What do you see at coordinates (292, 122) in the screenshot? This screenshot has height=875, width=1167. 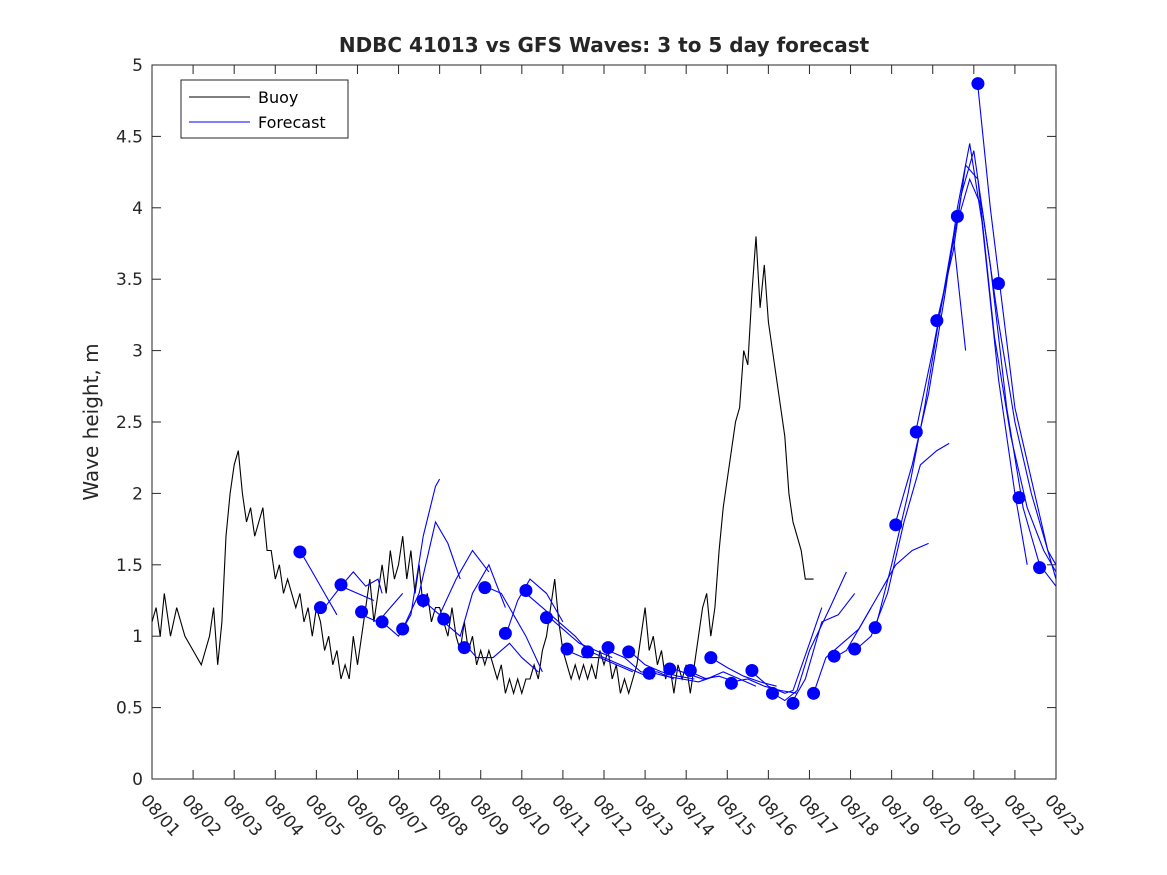 I see `legend-forecast-label: Forecast` at bounding box center [292, 122].